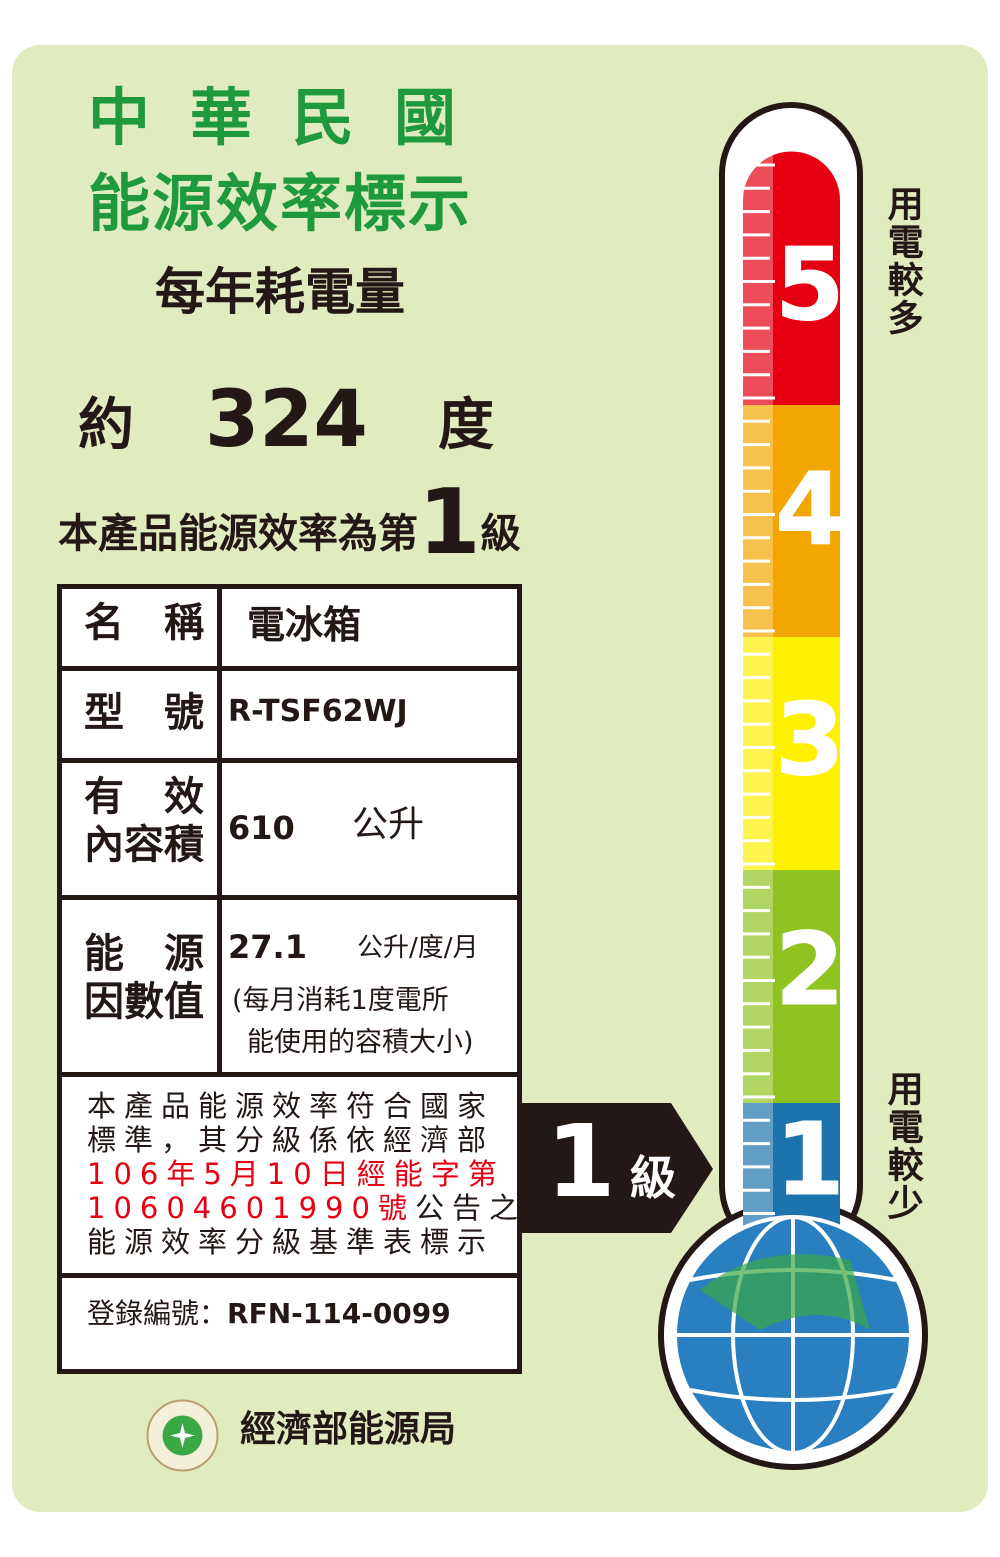 The height and width of the screenshot is (1557, 1000). I want to click on consumption-prefix: 約, so click(106, 425).